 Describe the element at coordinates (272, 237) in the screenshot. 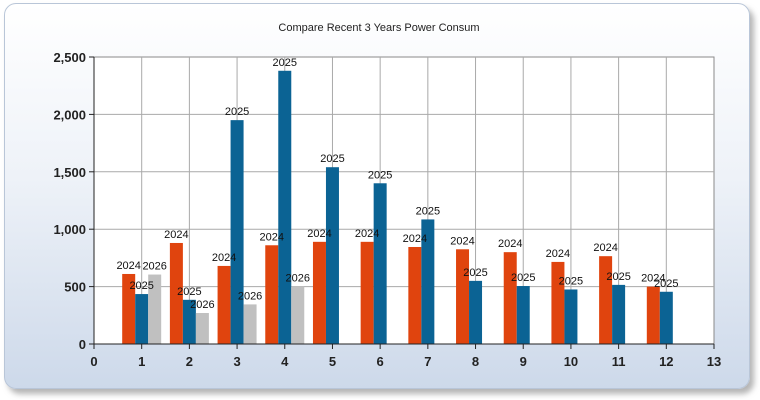

I see `data-label-2024-4: 2024` at that location.